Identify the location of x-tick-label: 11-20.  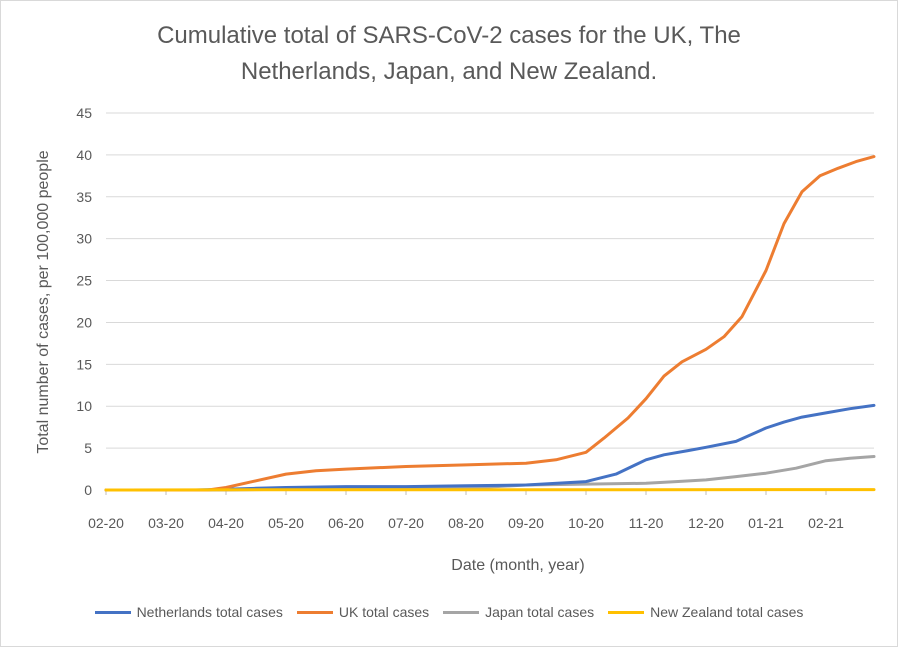
(646, 523).